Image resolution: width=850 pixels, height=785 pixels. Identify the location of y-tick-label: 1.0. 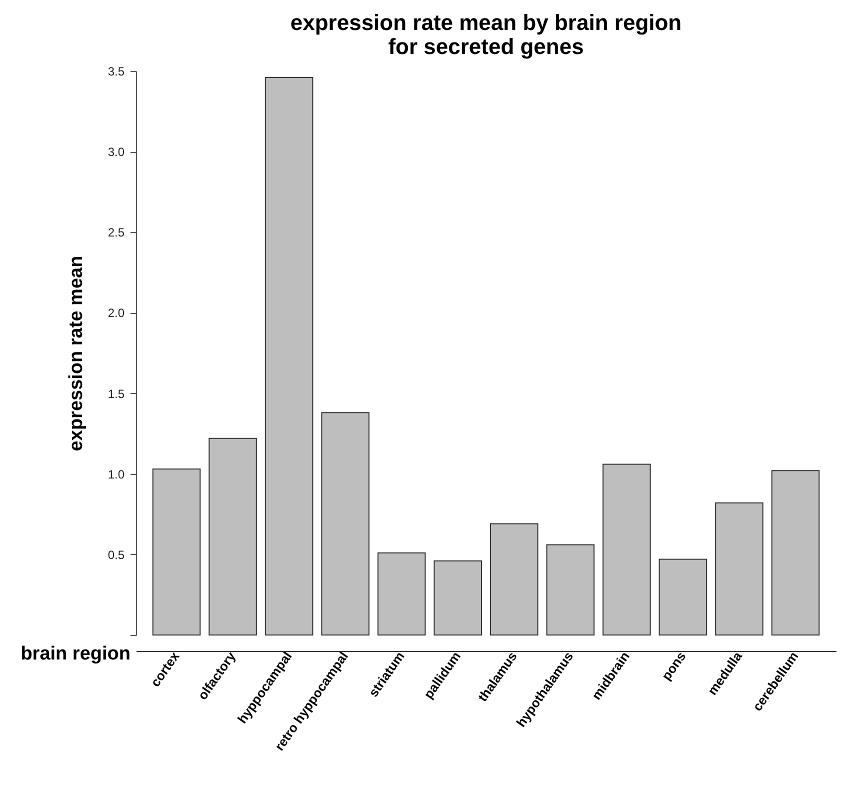
(116, 474).